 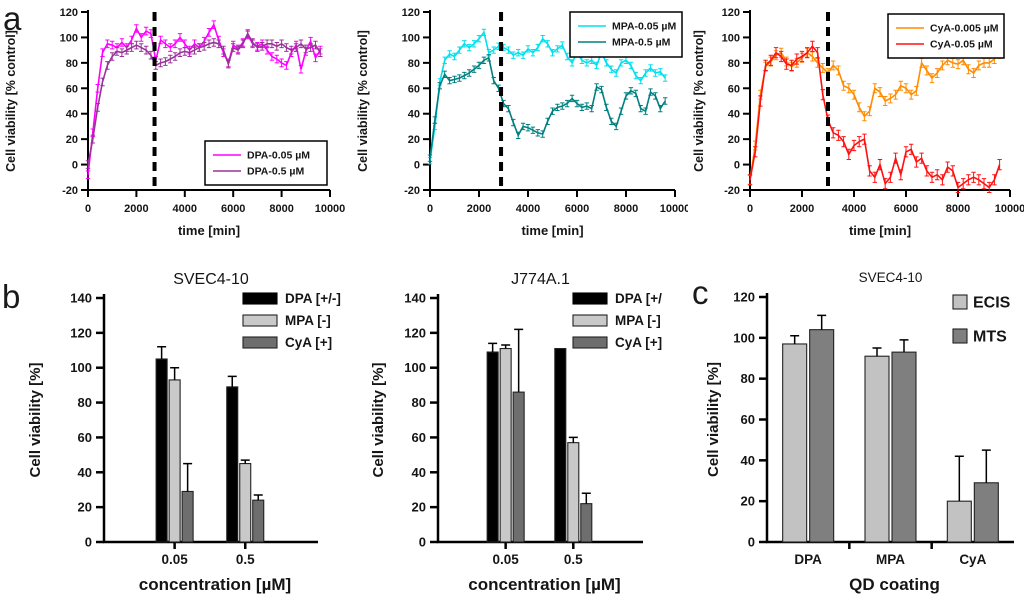 What do you see at coordinates (275, 172) in the screenshot?
I see `svg-text: DPA-0.5 µM` at bounding box center [275, 172].